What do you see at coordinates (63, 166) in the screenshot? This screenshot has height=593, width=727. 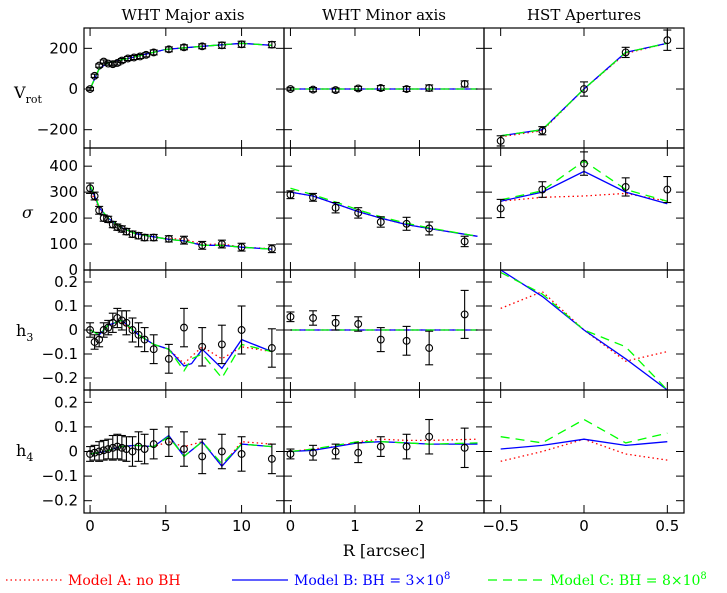 I see `ytick-label-sigma: 400` at bounding box center [63, 166].